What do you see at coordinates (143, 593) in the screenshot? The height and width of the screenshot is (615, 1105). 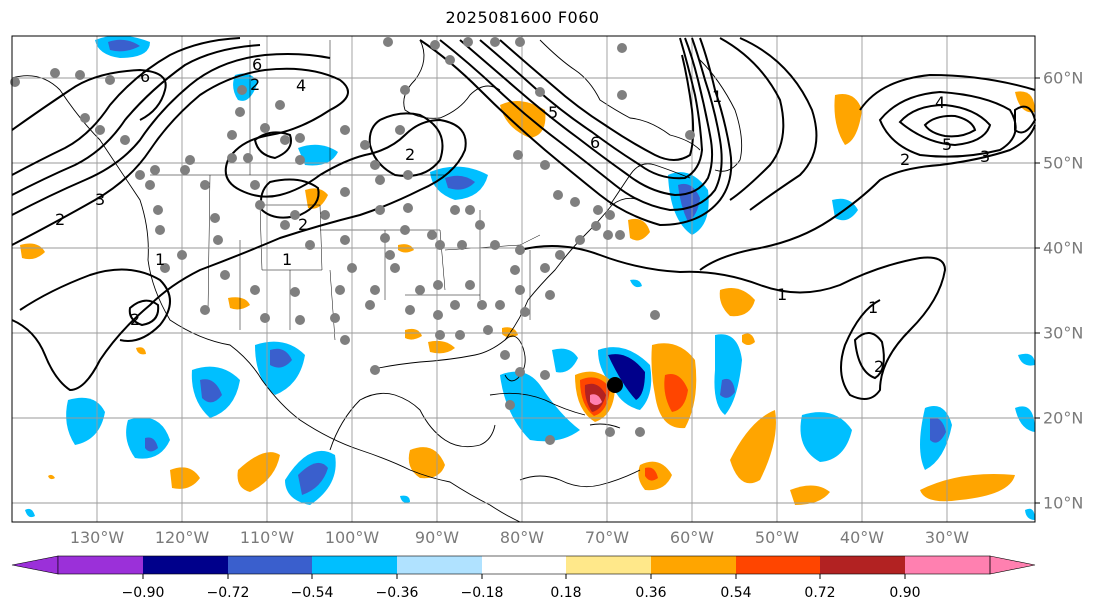 I see `colorbar-tick-label: −0.90` at bounding box center [143, 593].